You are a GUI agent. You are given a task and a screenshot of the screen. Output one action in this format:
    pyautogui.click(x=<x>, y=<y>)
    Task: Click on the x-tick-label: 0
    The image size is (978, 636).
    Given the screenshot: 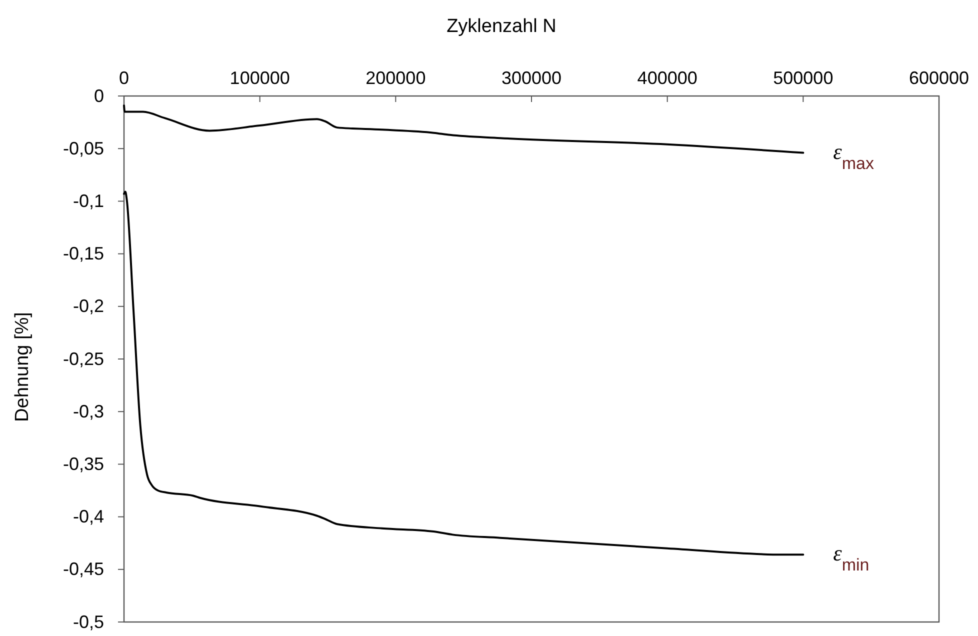 What is the action you would take?
    pyautogui.click(x=124, y=78)
    